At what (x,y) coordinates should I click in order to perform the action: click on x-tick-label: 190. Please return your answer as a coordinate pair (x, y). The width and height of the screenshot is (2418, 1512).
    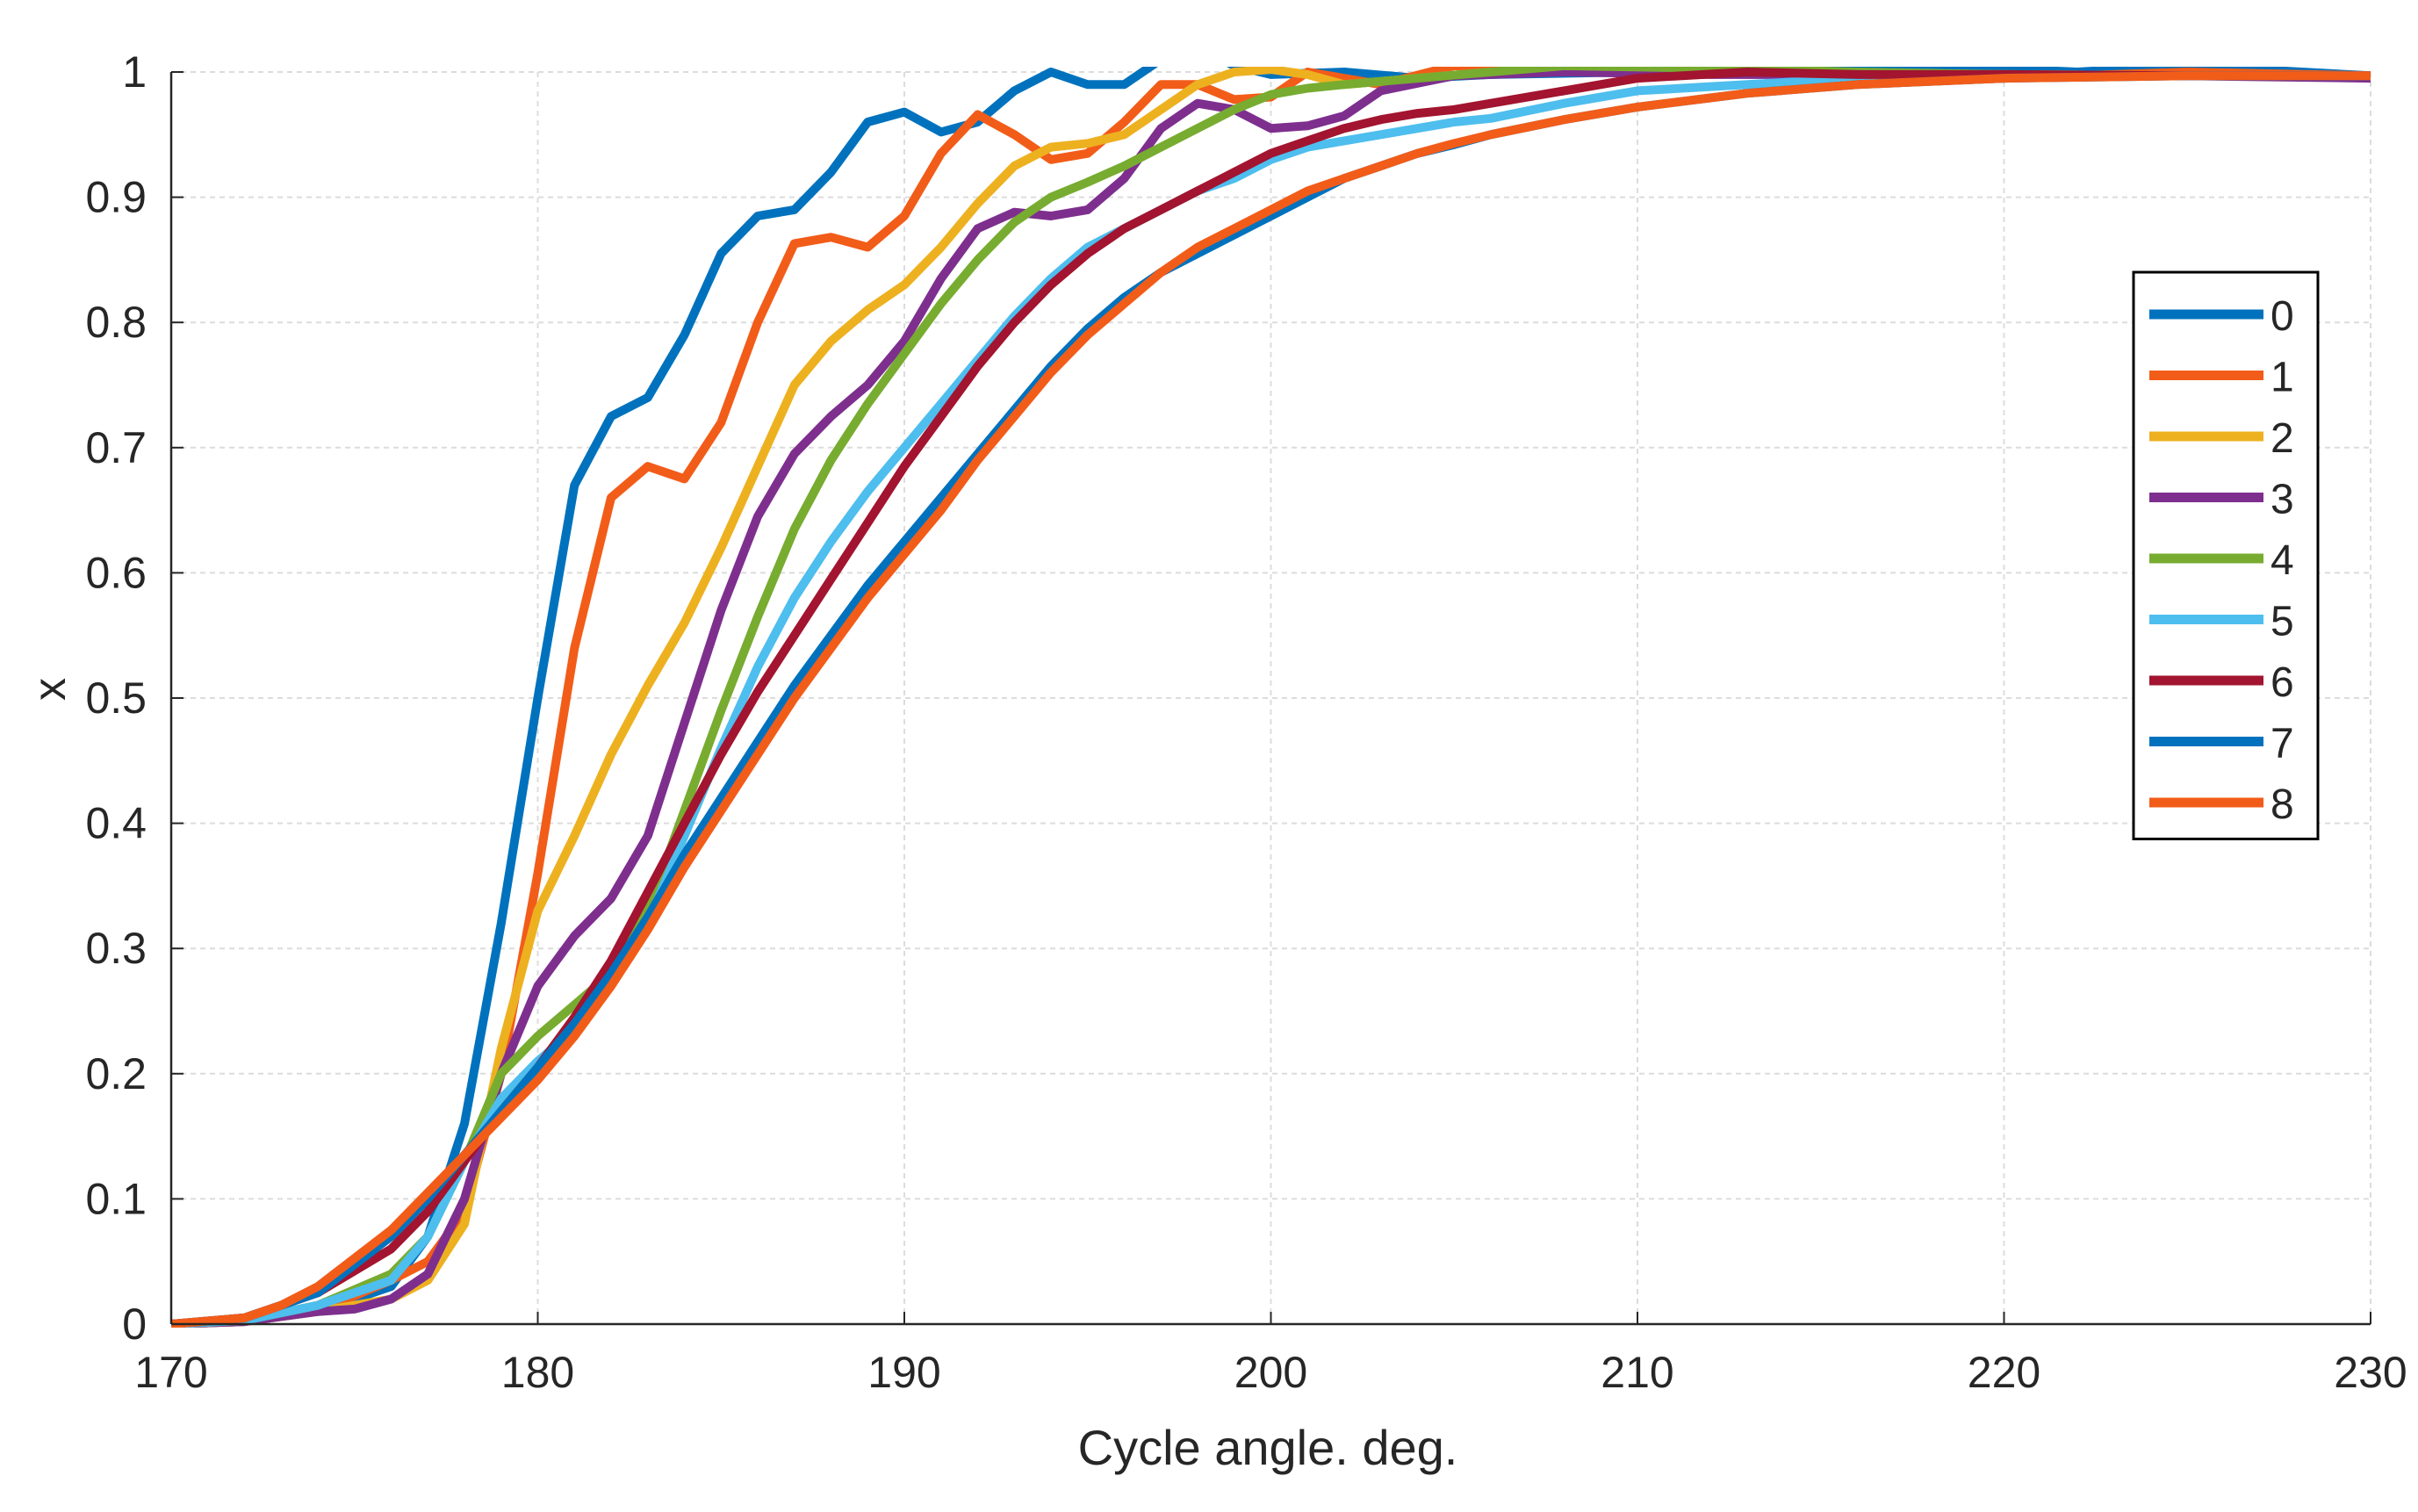
    Looking at the image, I should click on (903, 1372).